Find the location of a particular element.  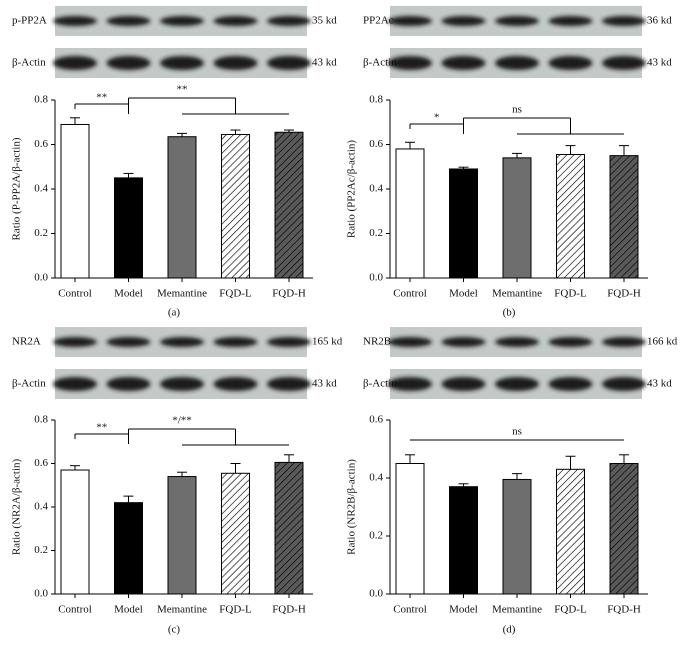

significance: * is located at coordinates (437, 118).